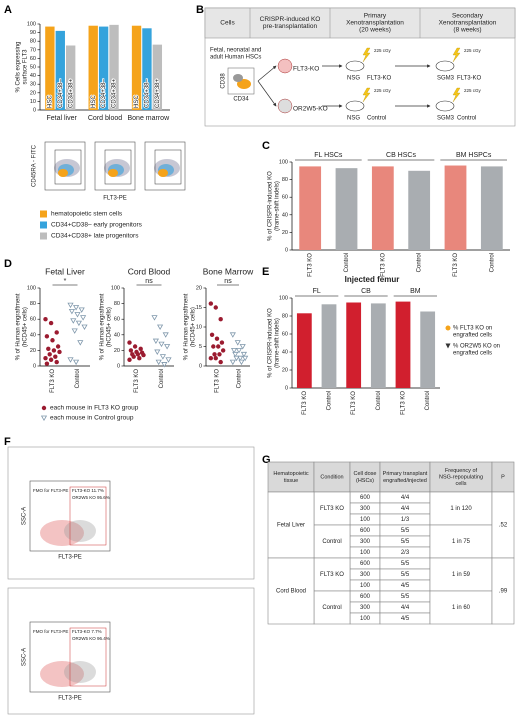 The height and width of the screenshot is (719, 520). What do you see at coordinates (405, 481) in the screenshot?
I see `header-text: engrafted/injected` at bounding box center [405, 481].